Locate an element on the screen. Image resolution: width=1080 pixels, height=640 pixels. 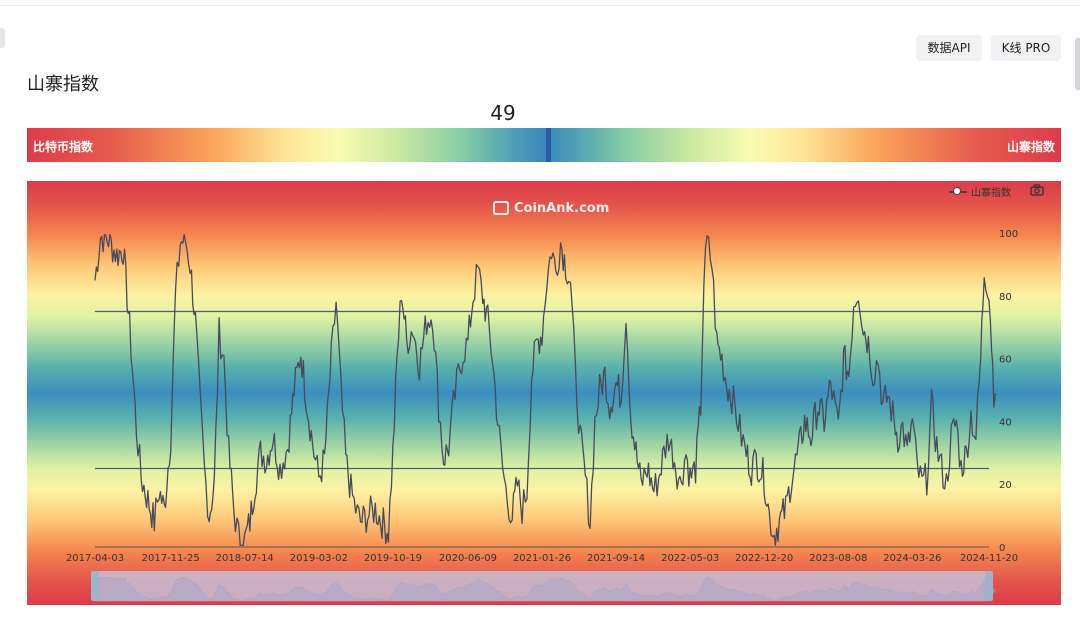
x-tick-label: 2017-04-03 is located at coordinates (95, 558).